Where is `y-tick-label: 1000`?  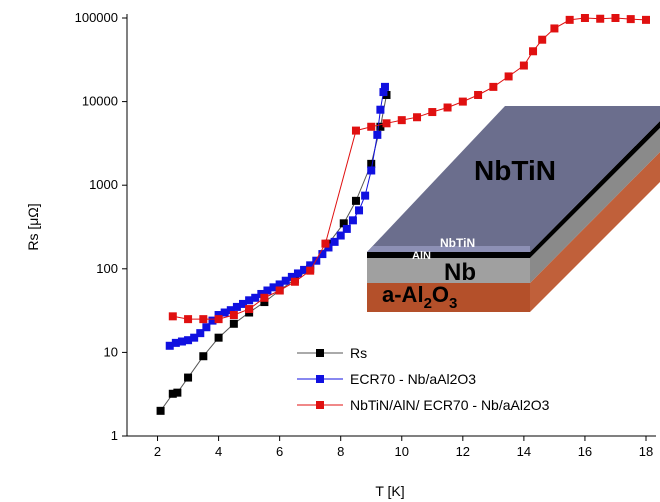 y-tick-label: 1000 is located at coordinates (103, 184).